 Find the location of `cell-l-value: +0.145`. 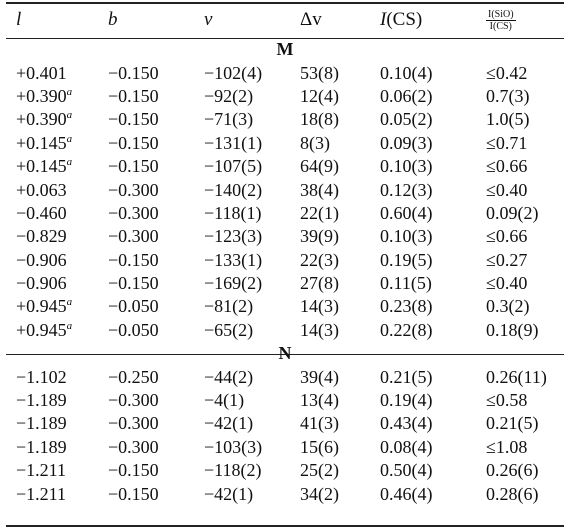

cell-l-value: +0.145 is located at coordinates (41, 142).